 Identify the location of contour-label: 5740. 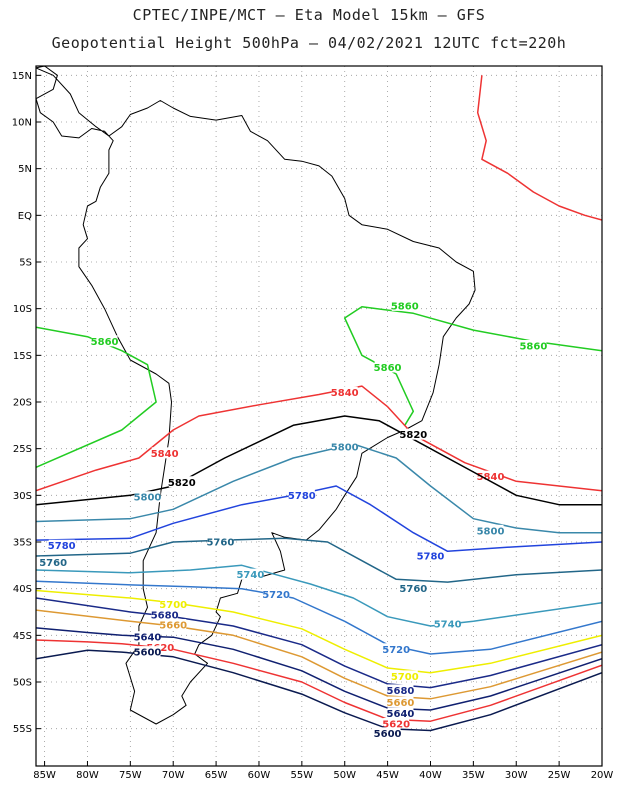
(448, 625).